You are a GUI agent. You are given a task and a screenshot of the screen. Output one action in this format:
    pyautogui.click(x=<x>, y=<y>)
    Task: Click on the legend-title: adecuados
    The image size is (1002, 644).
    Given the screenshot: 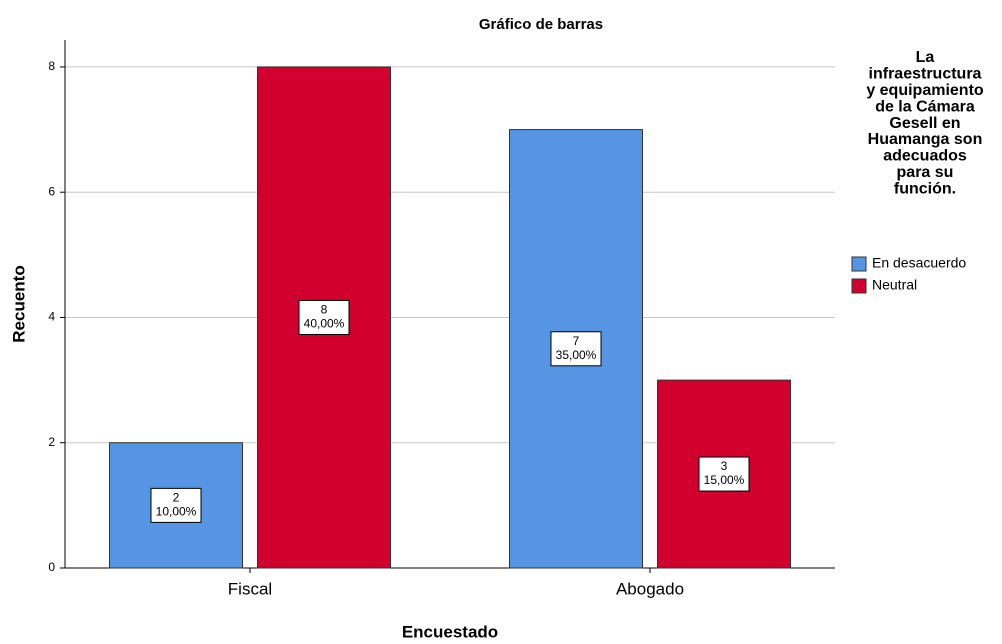 What is the action you would take?
    pyautogui.click(x=925, y=156)
    